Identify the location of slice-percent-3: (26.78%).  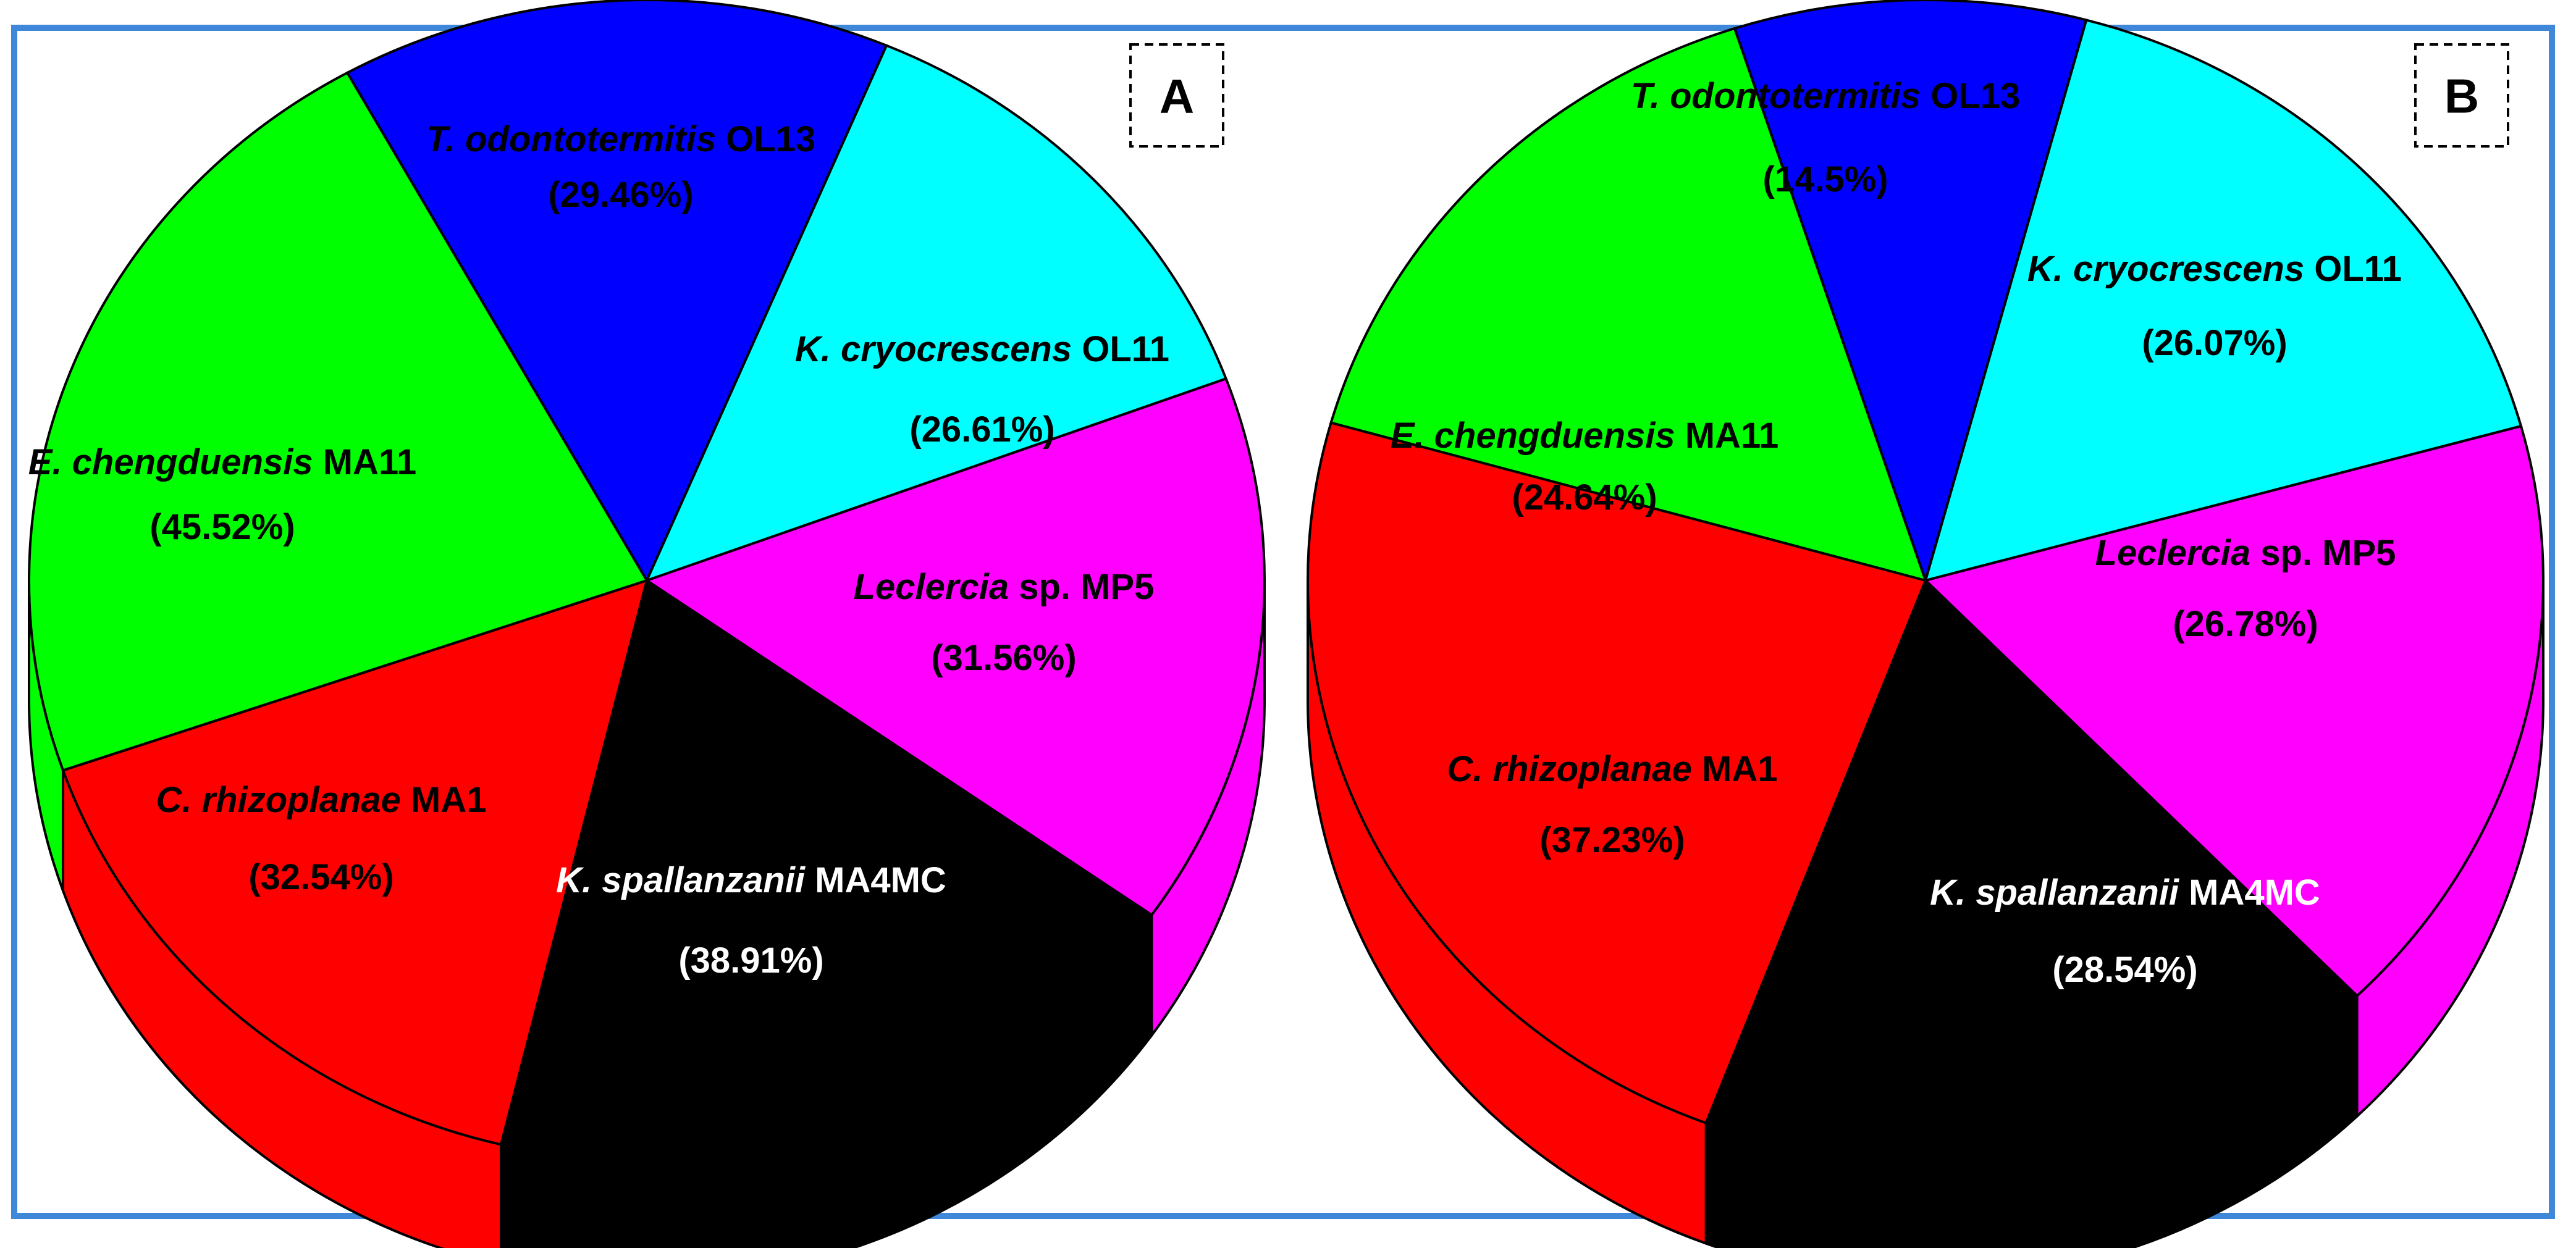
(2245, 624).